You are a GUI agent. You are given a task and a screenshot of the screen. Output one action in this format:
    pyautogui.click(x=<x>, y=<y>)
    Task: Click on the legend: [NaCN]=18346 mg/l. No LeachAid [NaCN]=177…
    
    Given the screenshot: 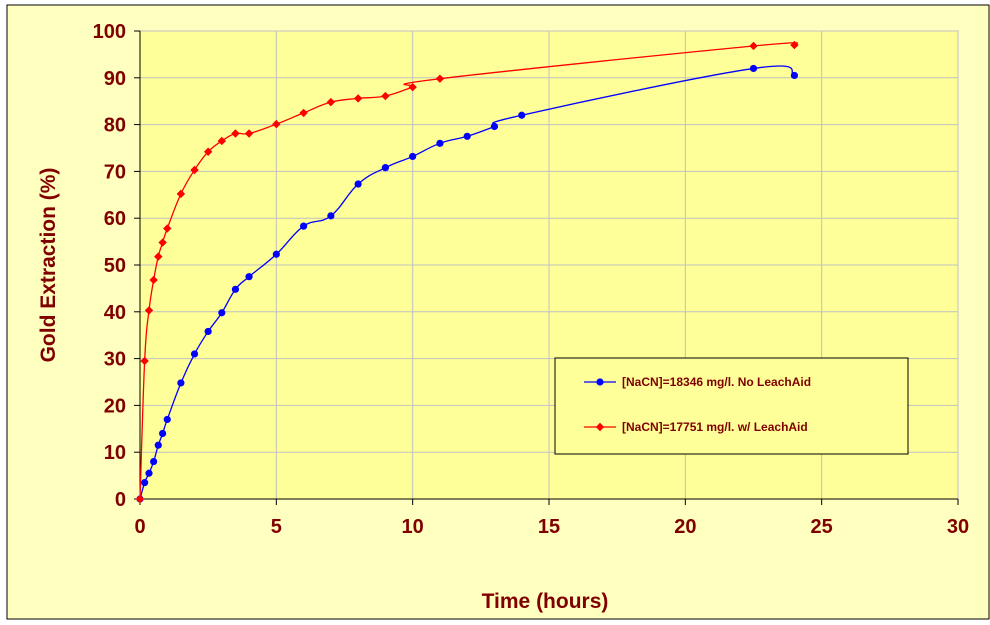 What is the action you would take?
    pyautogui.click(x=731, y=406)
    